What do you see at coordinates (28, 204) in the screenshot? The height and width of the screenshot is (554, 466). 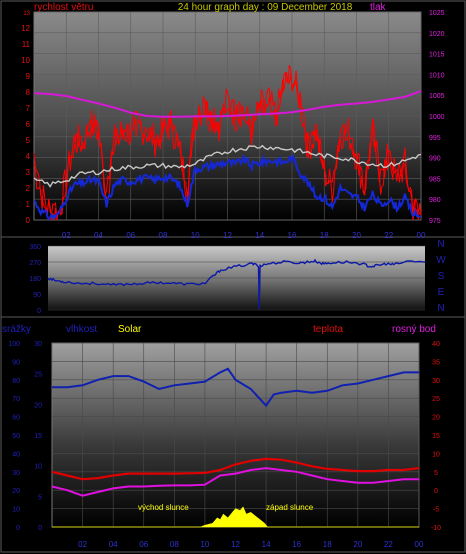 I see `wind-speed-tick-label: 1` at bounding box center [28, 204].